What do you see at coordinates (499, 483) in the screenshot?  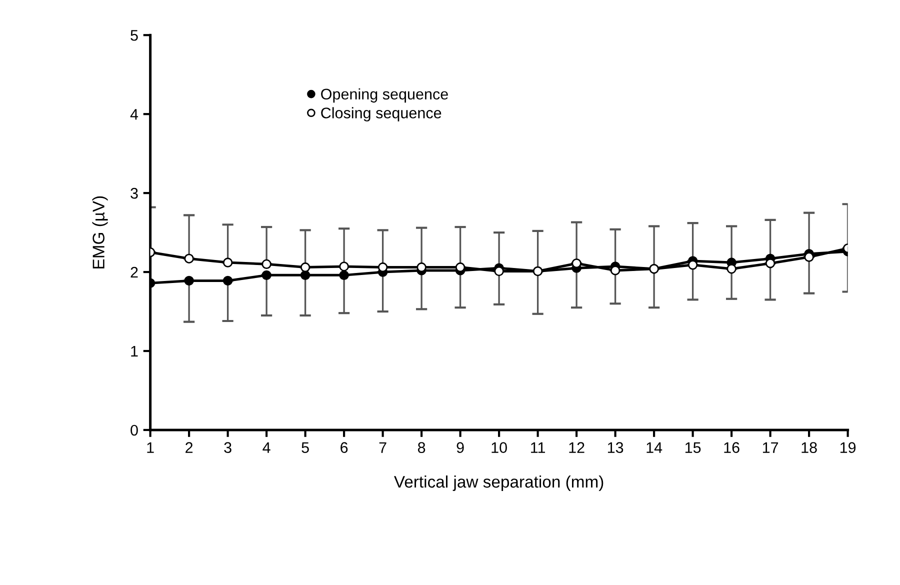 I see `x-axis-title: Vertical jaw separation (mm)` at bounding box center [499, 483].